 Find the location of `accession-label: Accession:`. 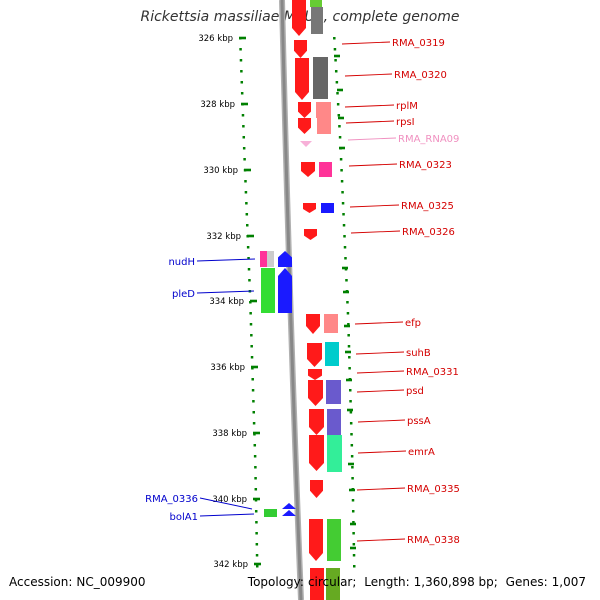

accession-label: Accession: is located at coordinates (41, 582).